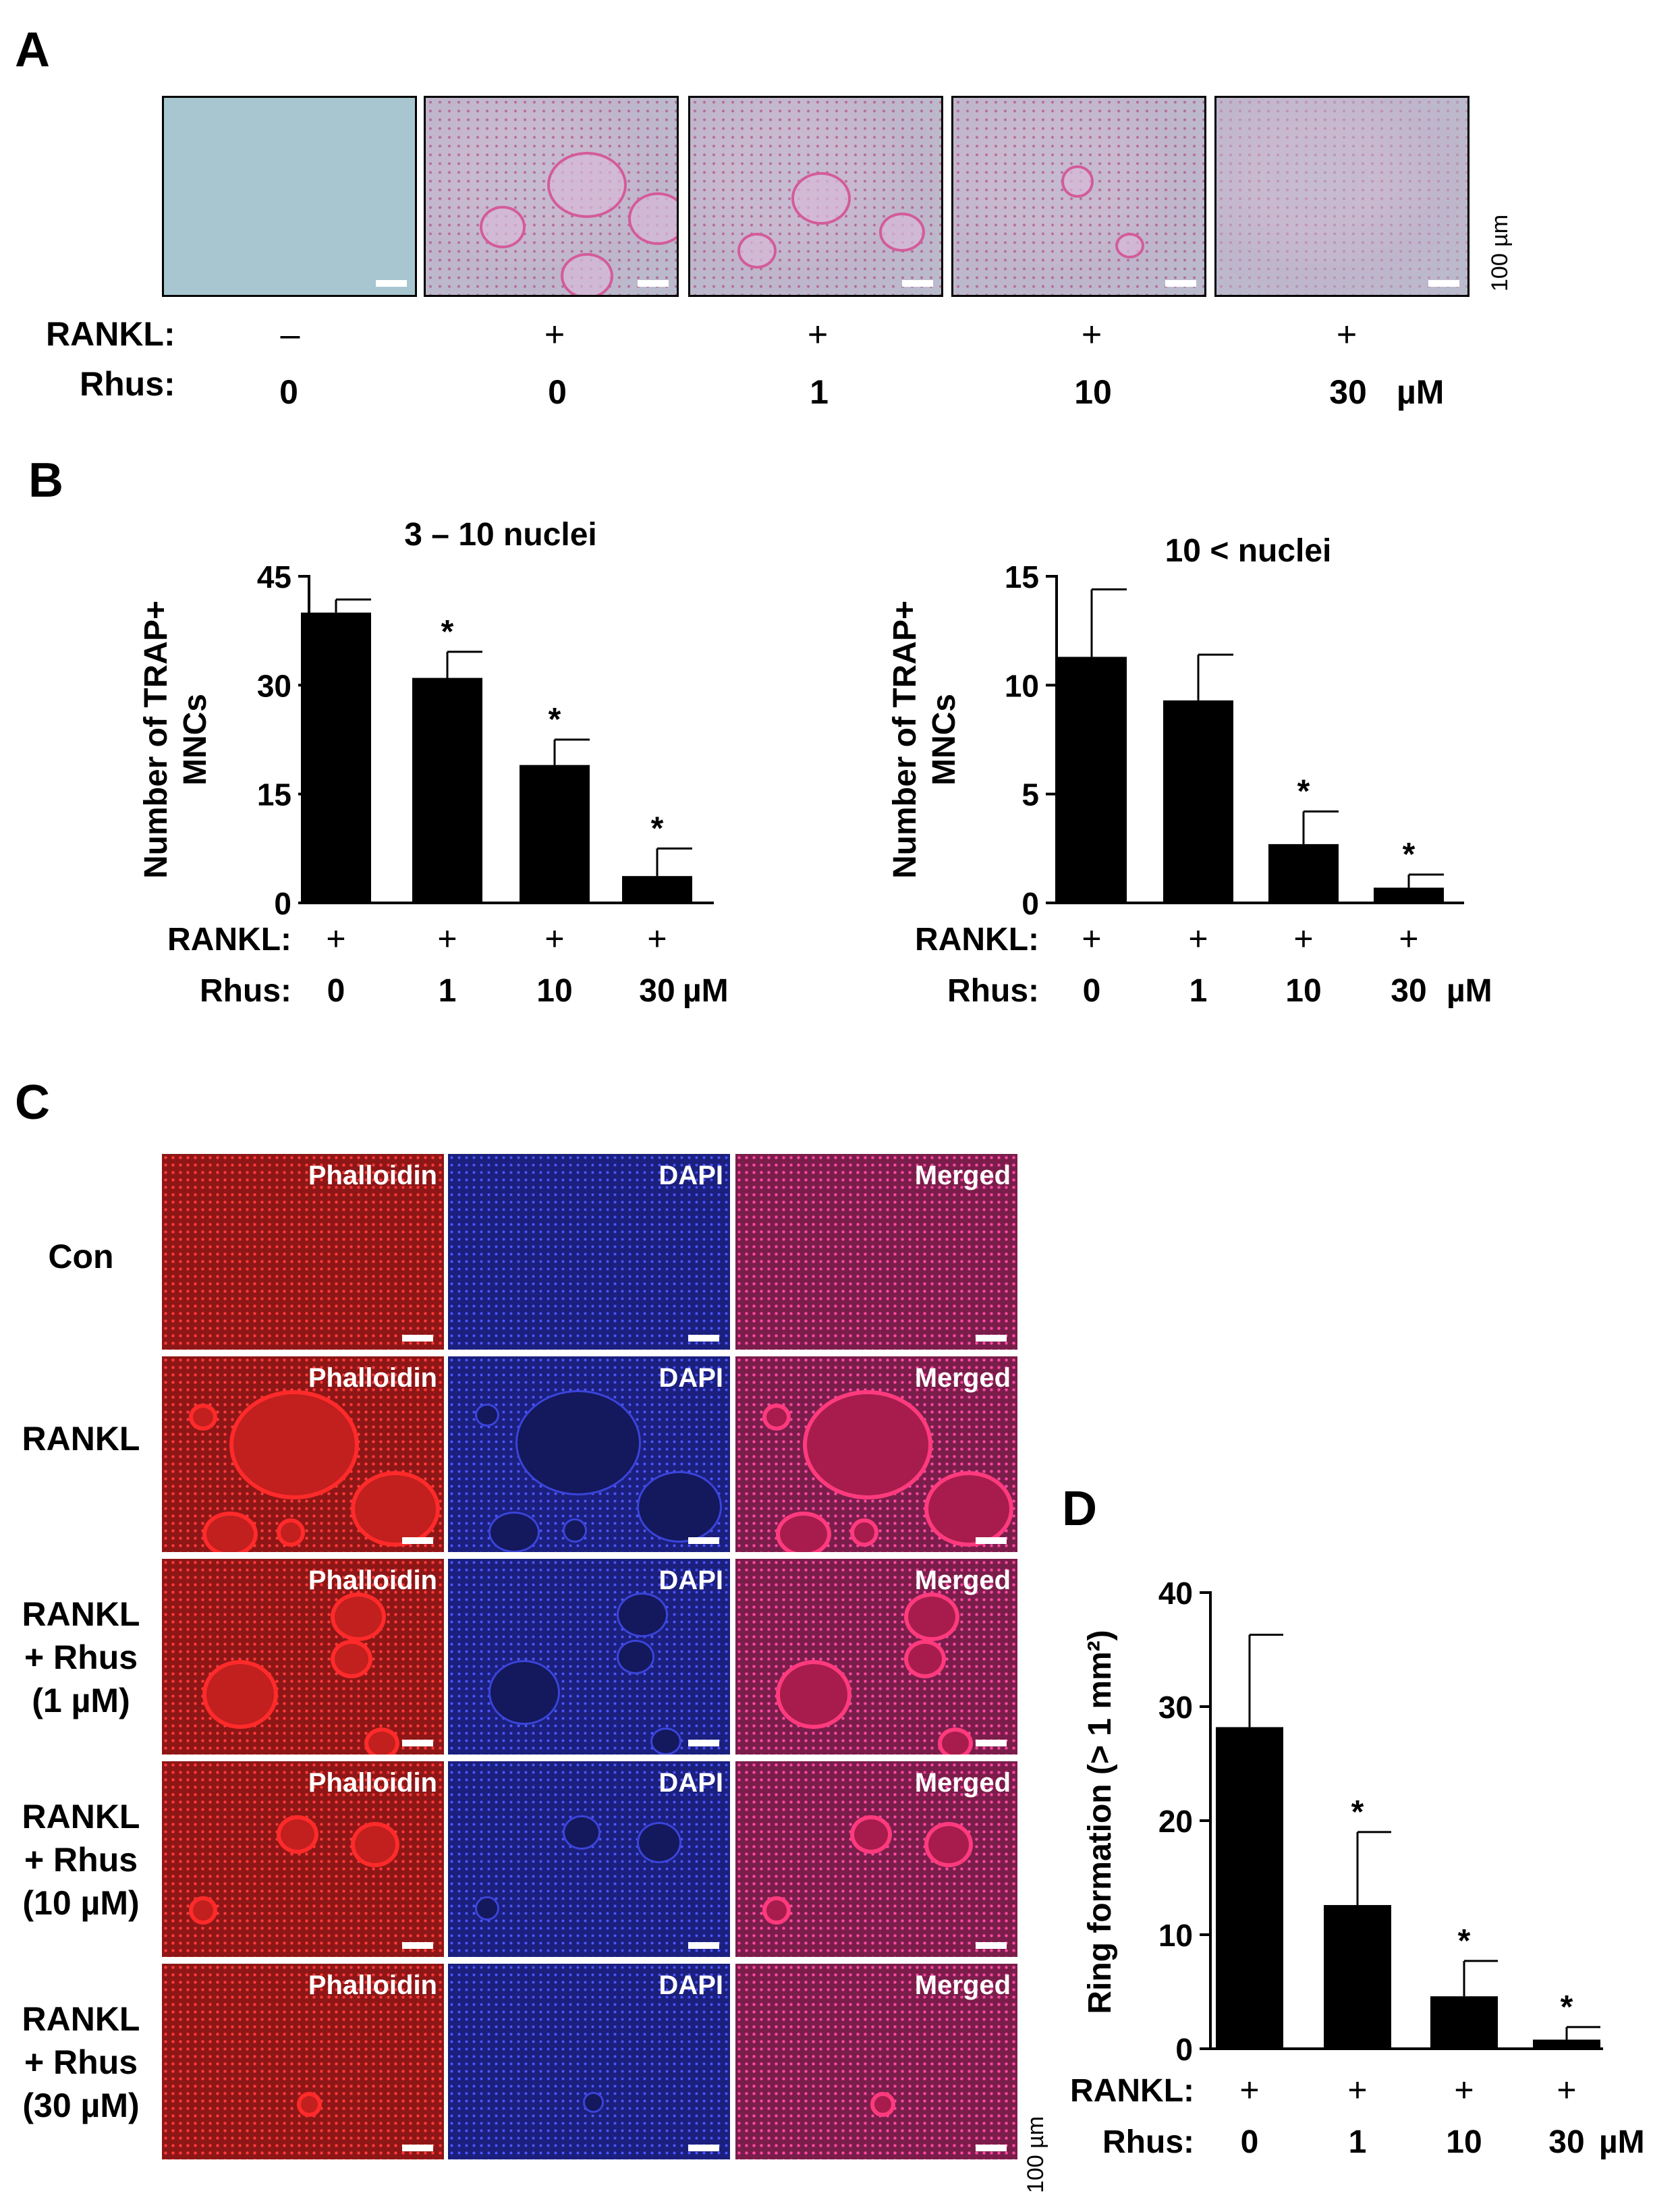 The height and width of the screenshot is (2208, 1680). What do you see at coordinates (81, 1903) in the screenshot?
I see `condition-label-line: (10 µM)` at bounding box center [81, 1903].